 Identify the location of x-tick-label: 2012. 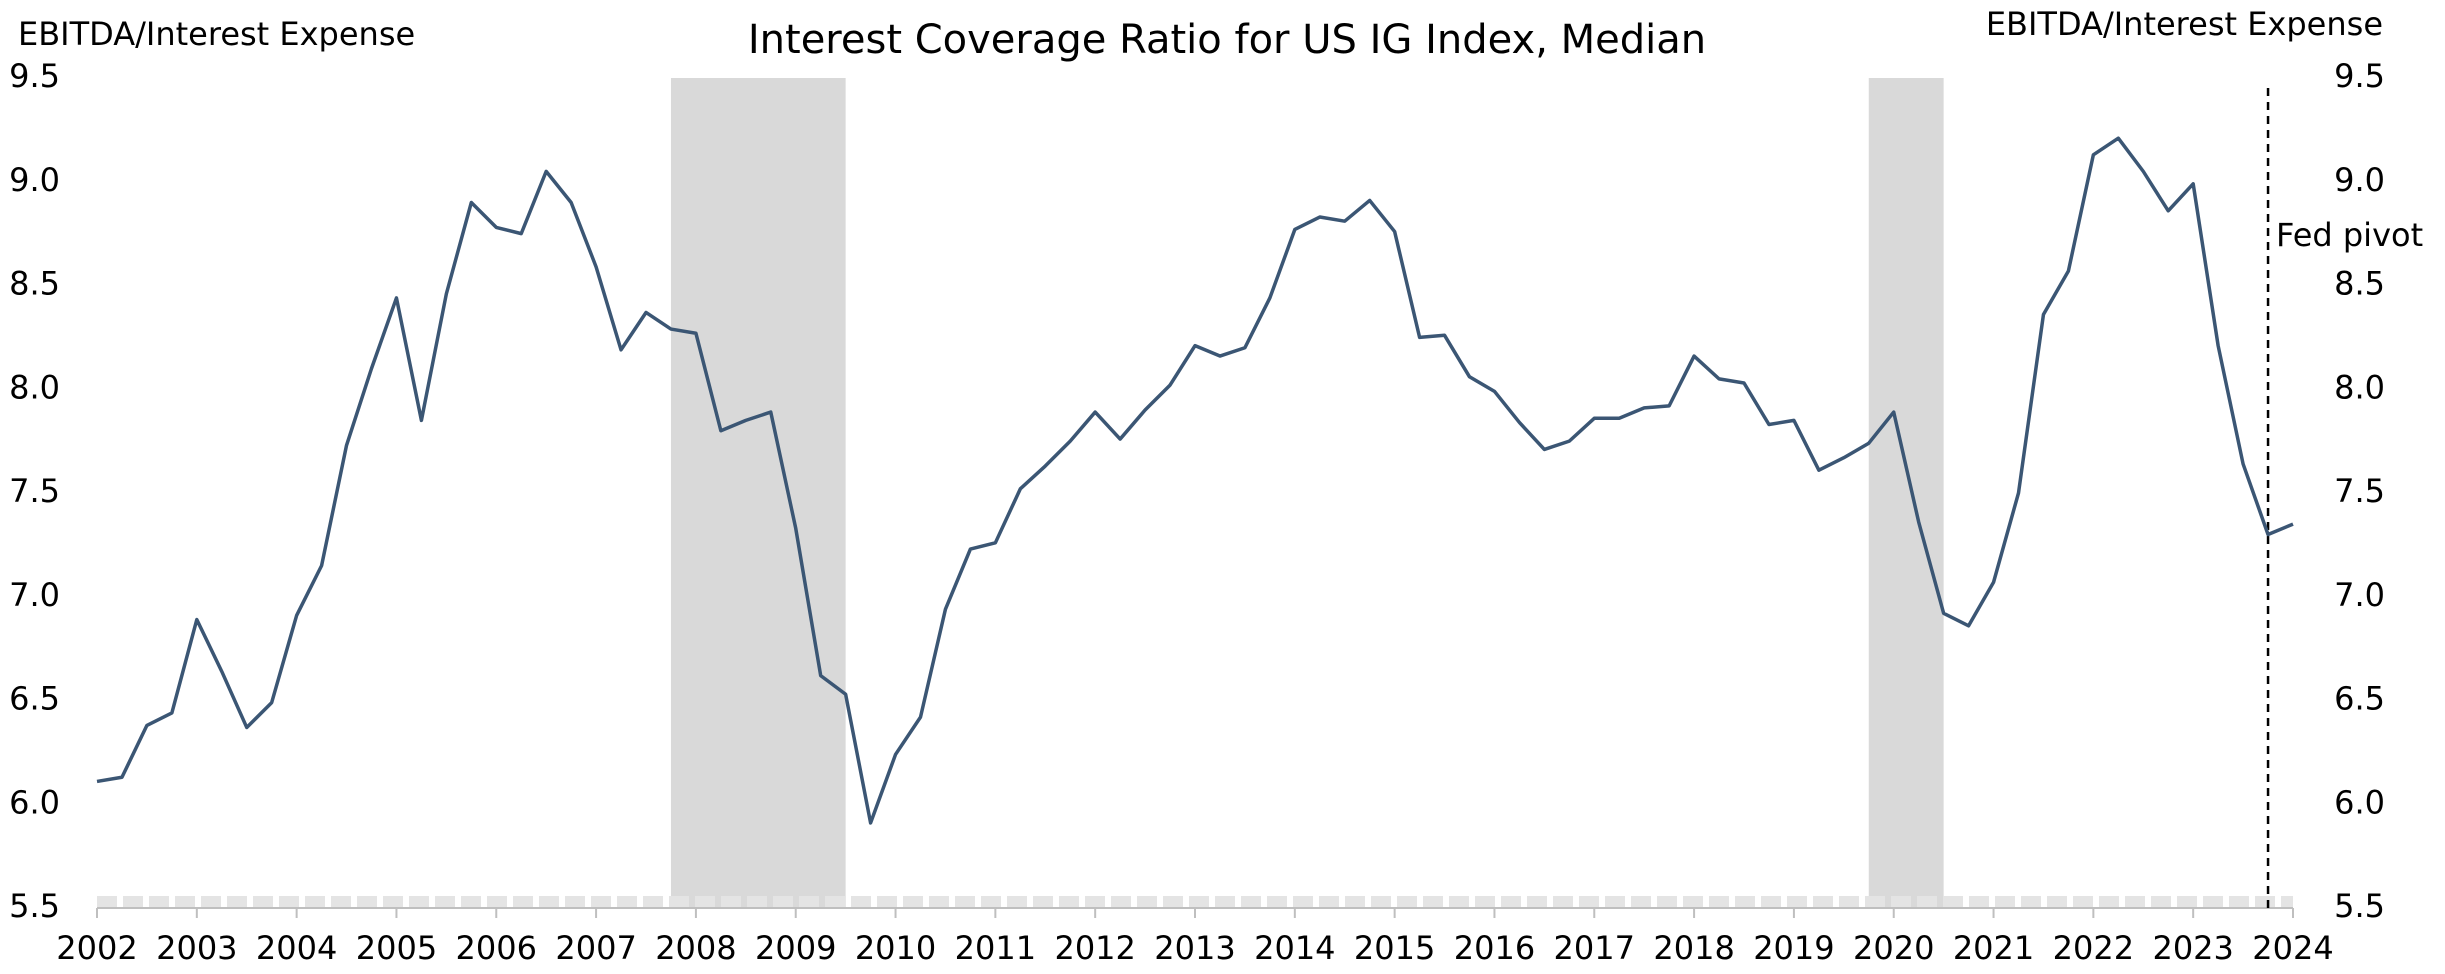
(1094, 948).